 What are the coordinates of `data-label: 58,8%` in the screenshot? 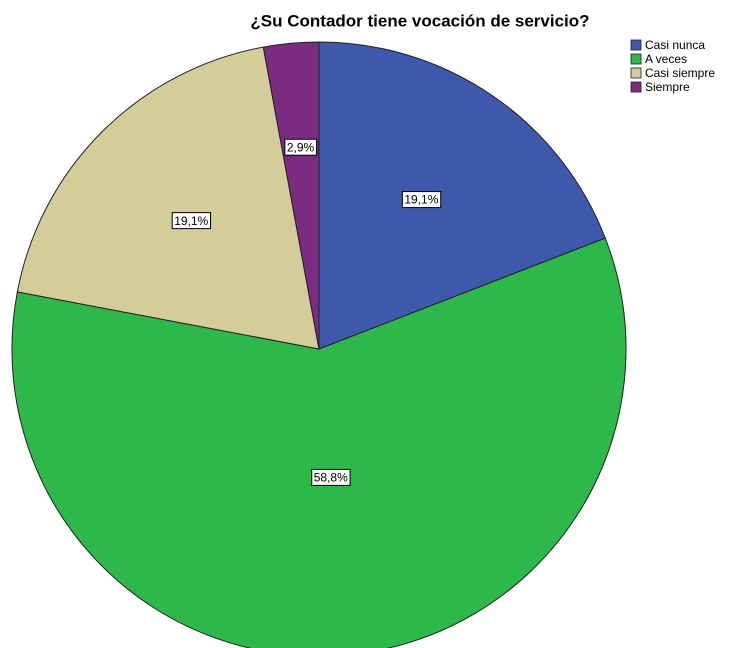 It's located at (331, 477).